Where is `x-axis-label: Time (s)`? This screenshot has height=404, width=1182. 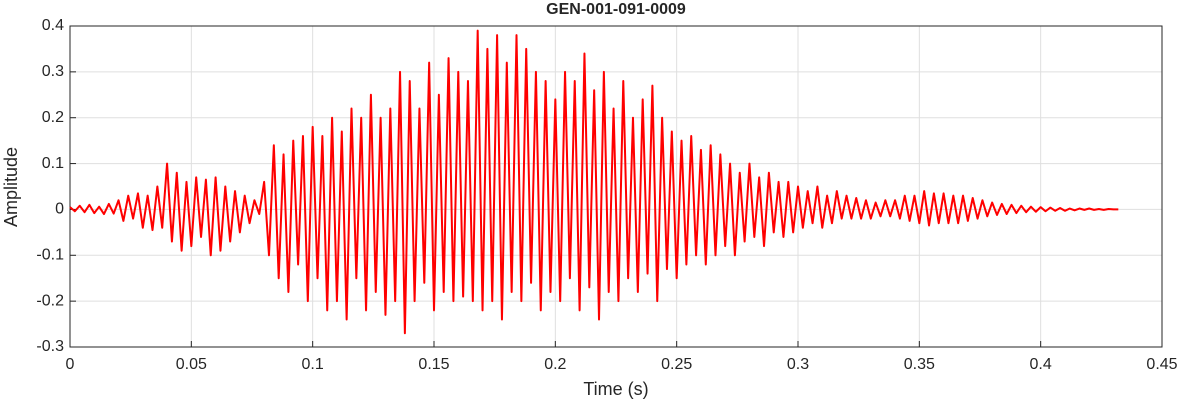 x-axis-label: Time (s) is located at coordinates (615, 389).